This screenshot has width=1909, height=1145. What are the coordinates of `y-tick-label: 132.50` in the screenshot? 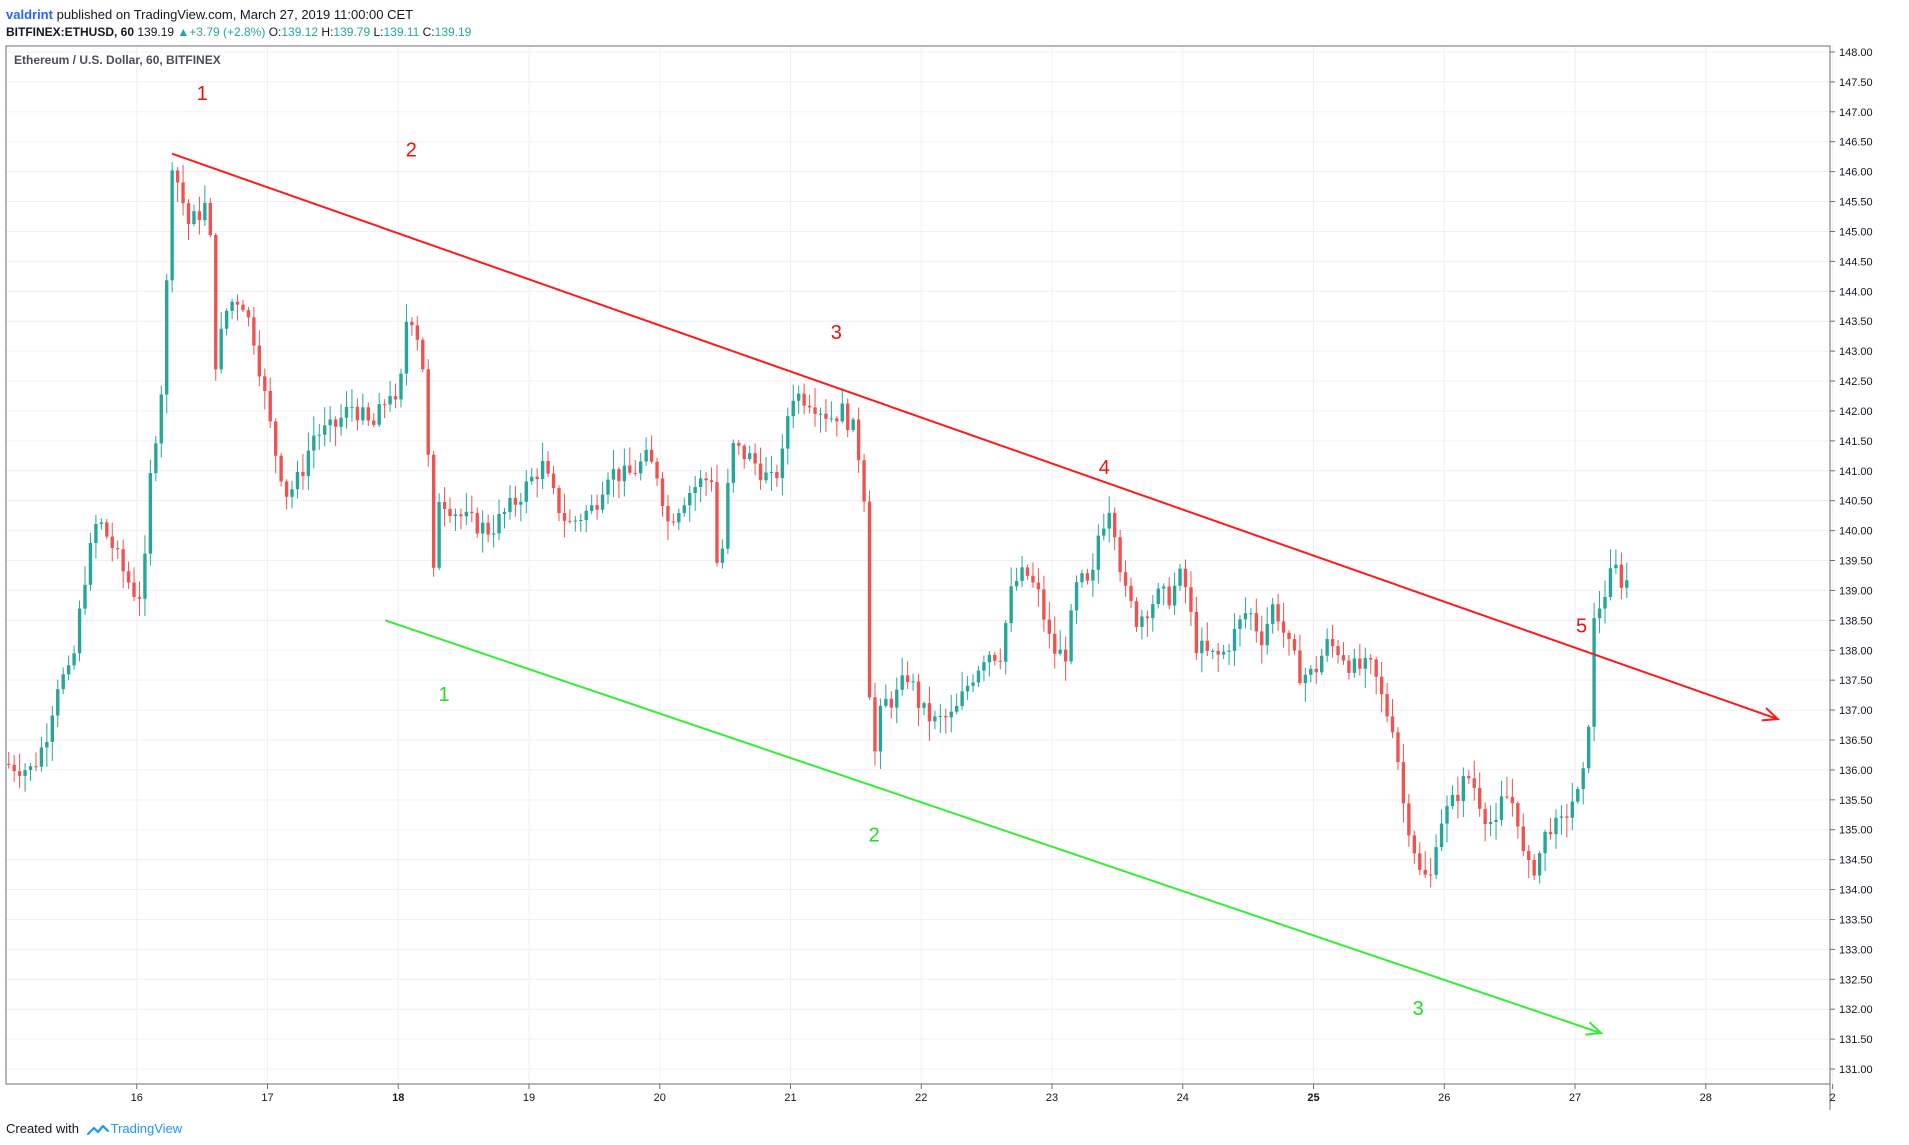 It's located at (1856, 980).